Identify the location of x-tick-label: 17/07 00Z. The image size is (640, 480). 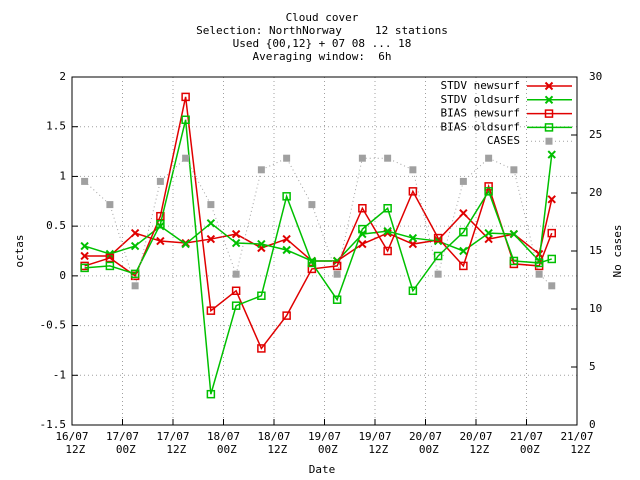
(122, 443).